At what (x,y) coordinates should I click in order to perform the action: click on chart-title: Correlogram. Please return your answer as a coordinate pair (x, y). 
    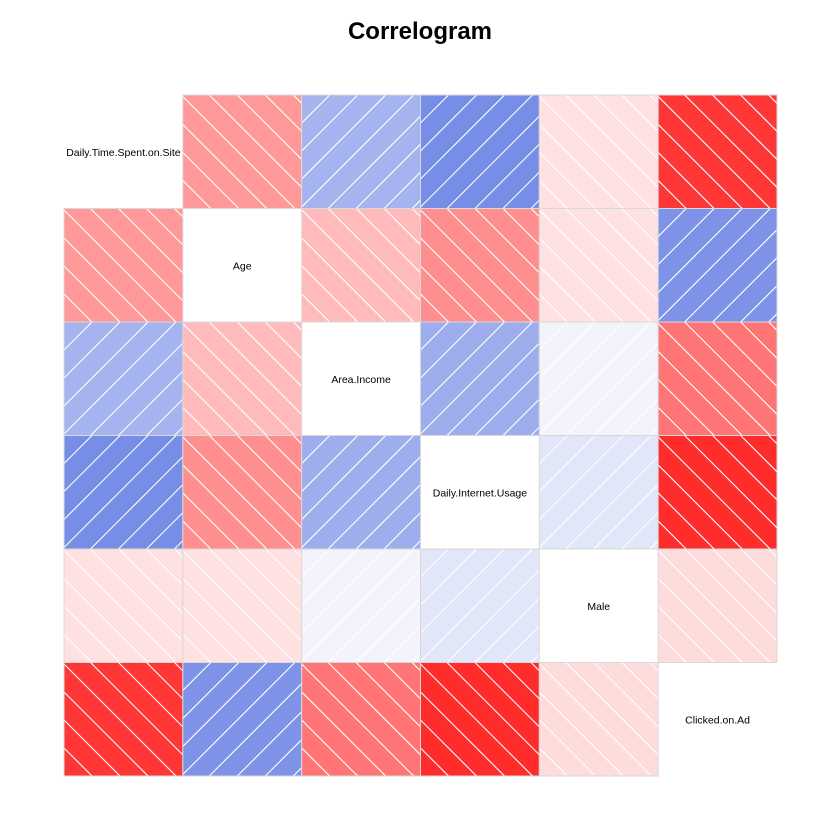
    Looking at the image, I should click on (420, 31).